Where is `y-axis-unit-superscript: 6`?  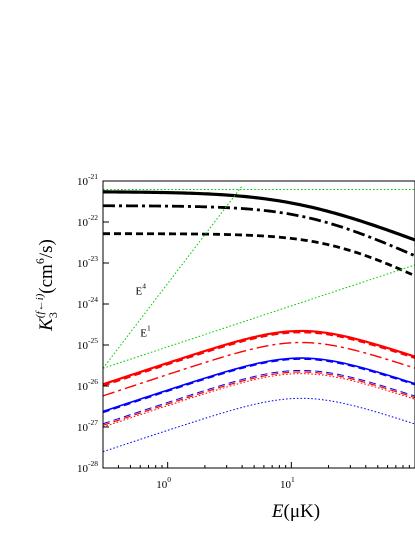
y-axis-unit-superscript: 6 is located at coordinates (40, 261).